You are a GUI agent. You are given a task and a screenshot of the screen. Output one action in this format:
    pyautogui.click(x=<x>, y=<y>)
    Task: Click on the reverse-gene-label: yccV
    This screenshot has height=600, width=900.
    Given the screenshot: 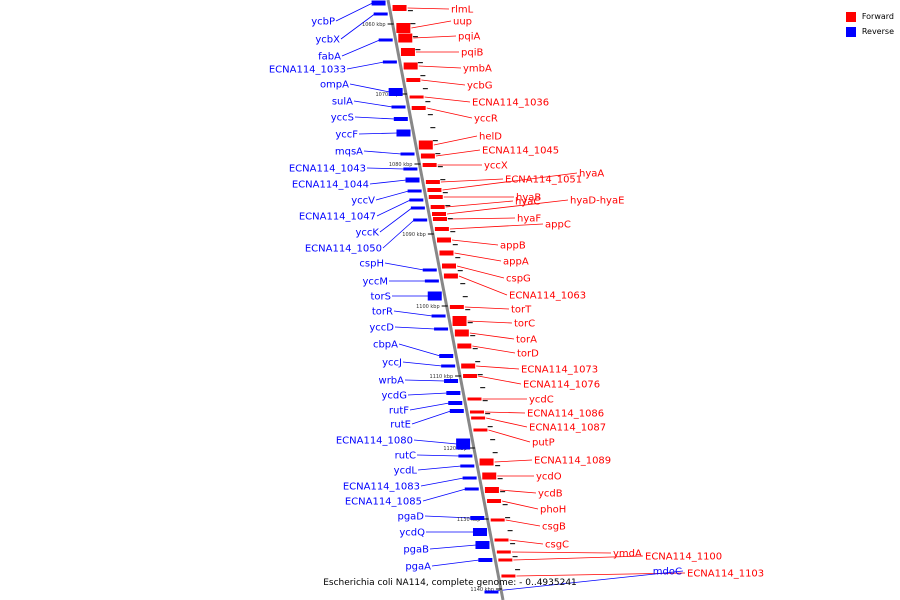 What is the action you would take?
    pyautogui.click(x=363, y=201)
    